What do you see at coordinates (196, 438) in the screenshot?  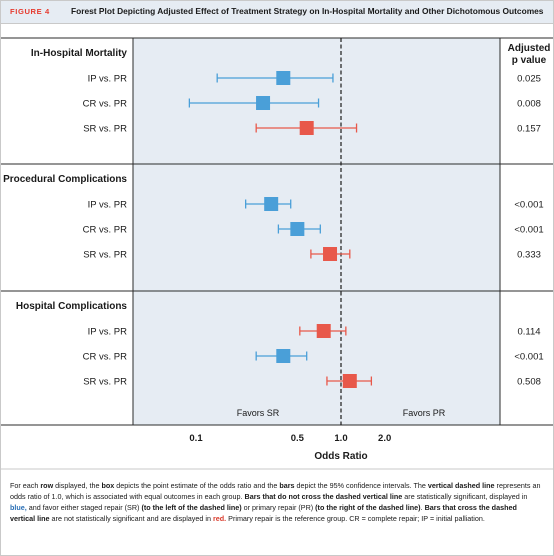 I see `x-tick-label: 0.1` at bounding box center [196, 438].